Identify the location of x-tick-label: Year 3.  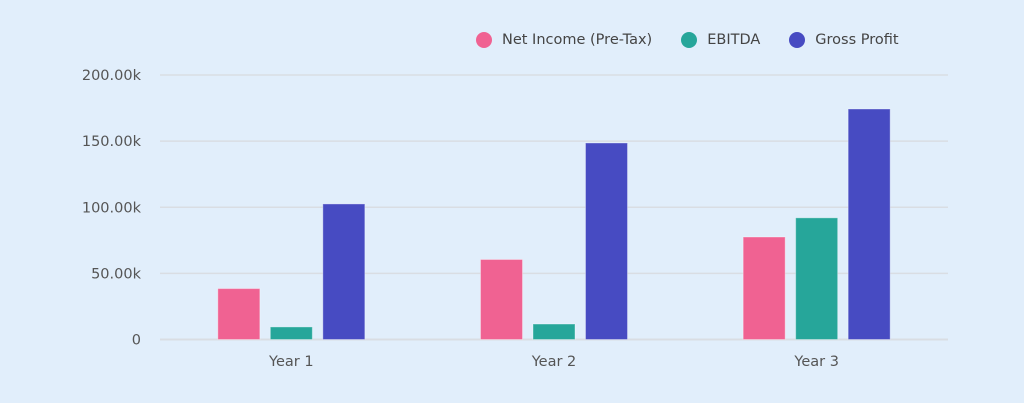
(816, 362).